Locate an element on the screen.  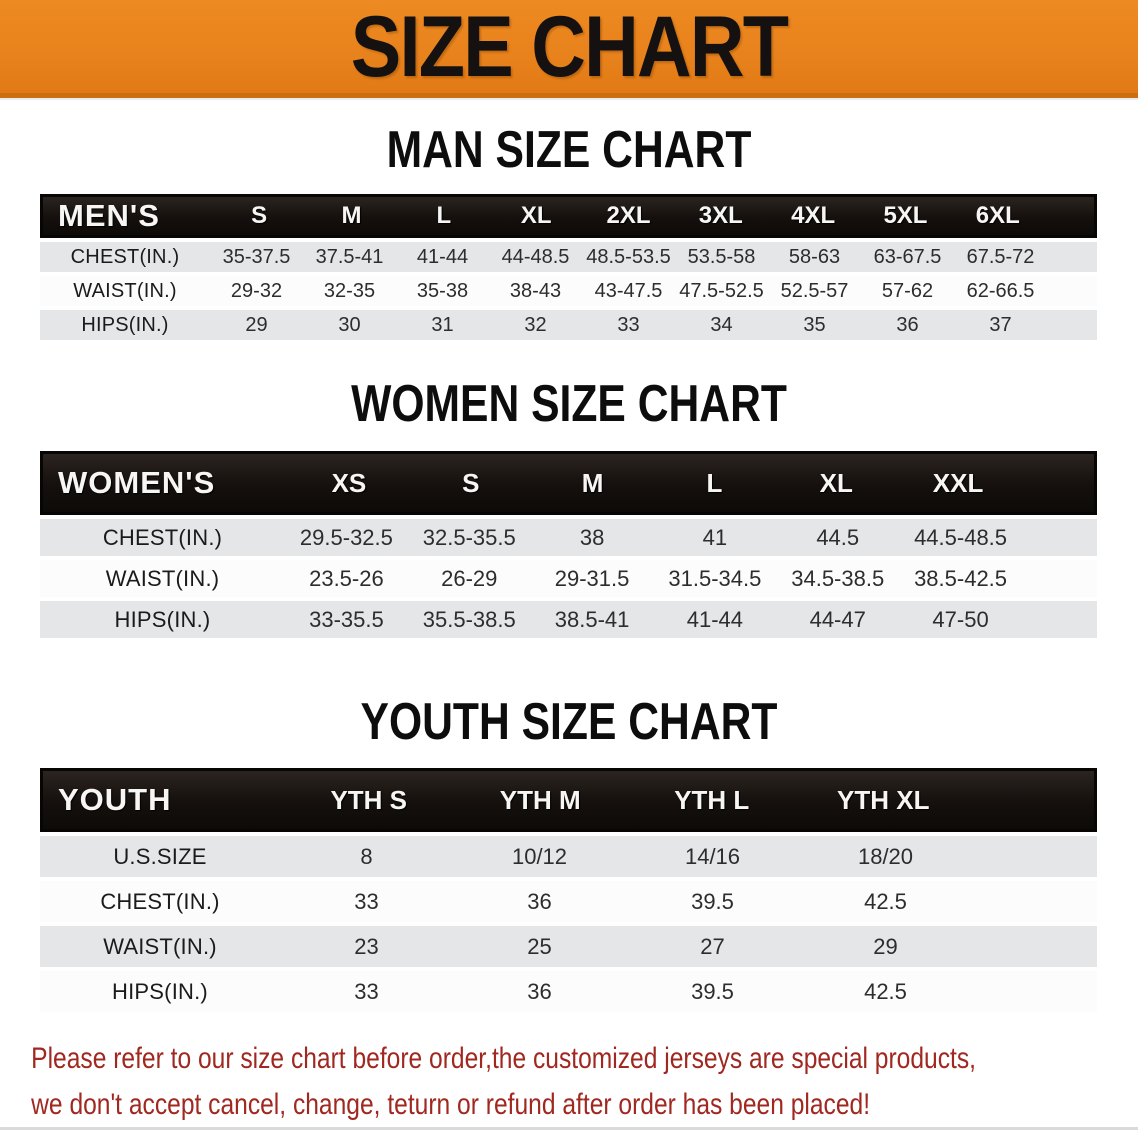
size-cell: 34.5-38.5 is located at coordinates (838, 578).